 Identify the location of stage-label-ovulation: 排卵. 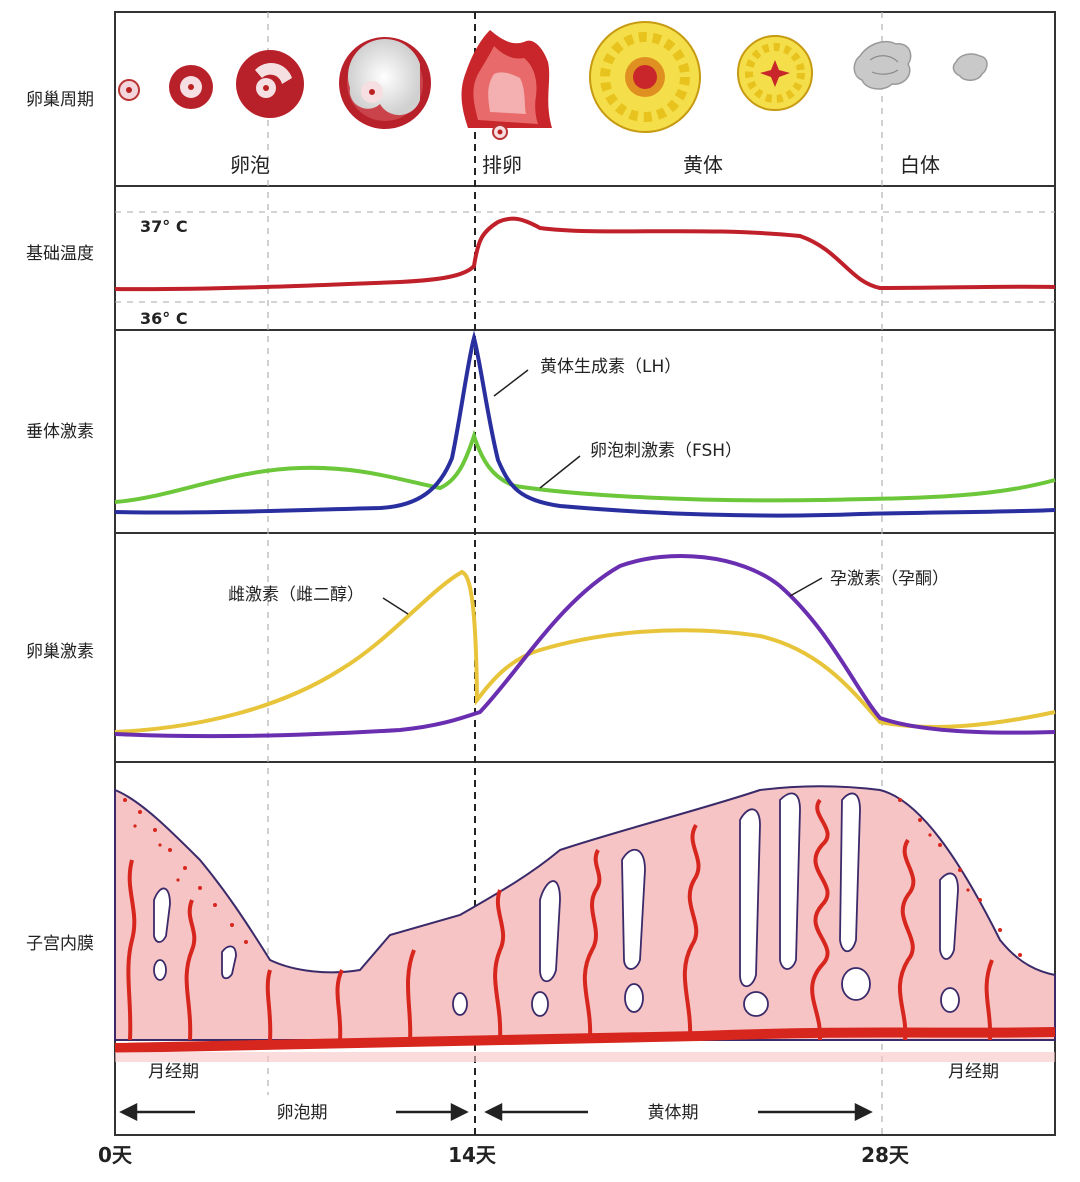
(502, 165).